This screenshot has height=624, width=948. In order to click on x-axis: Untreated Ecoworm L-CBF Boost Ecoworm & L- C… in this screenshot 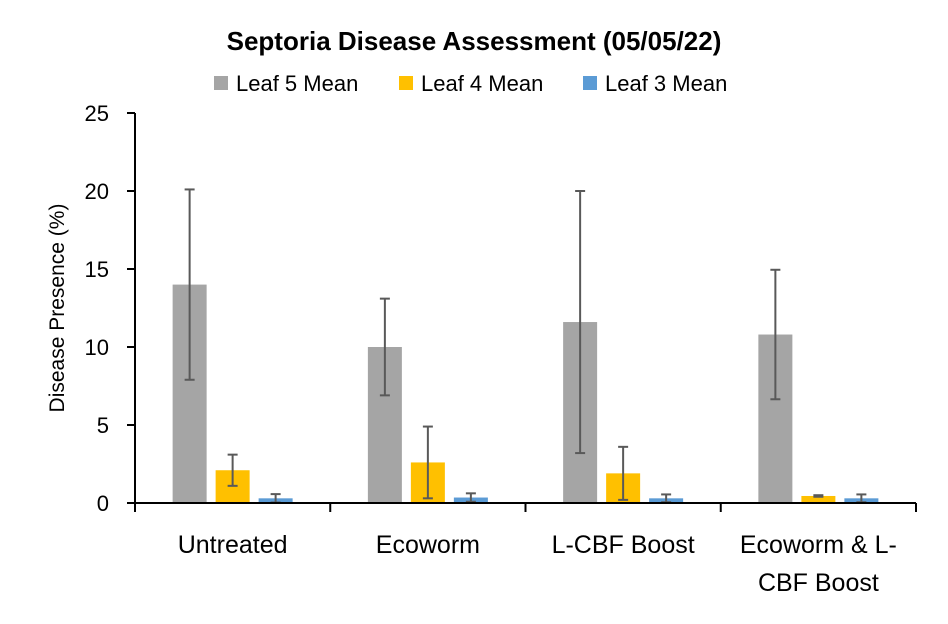, I will do `click(525, 549)`.